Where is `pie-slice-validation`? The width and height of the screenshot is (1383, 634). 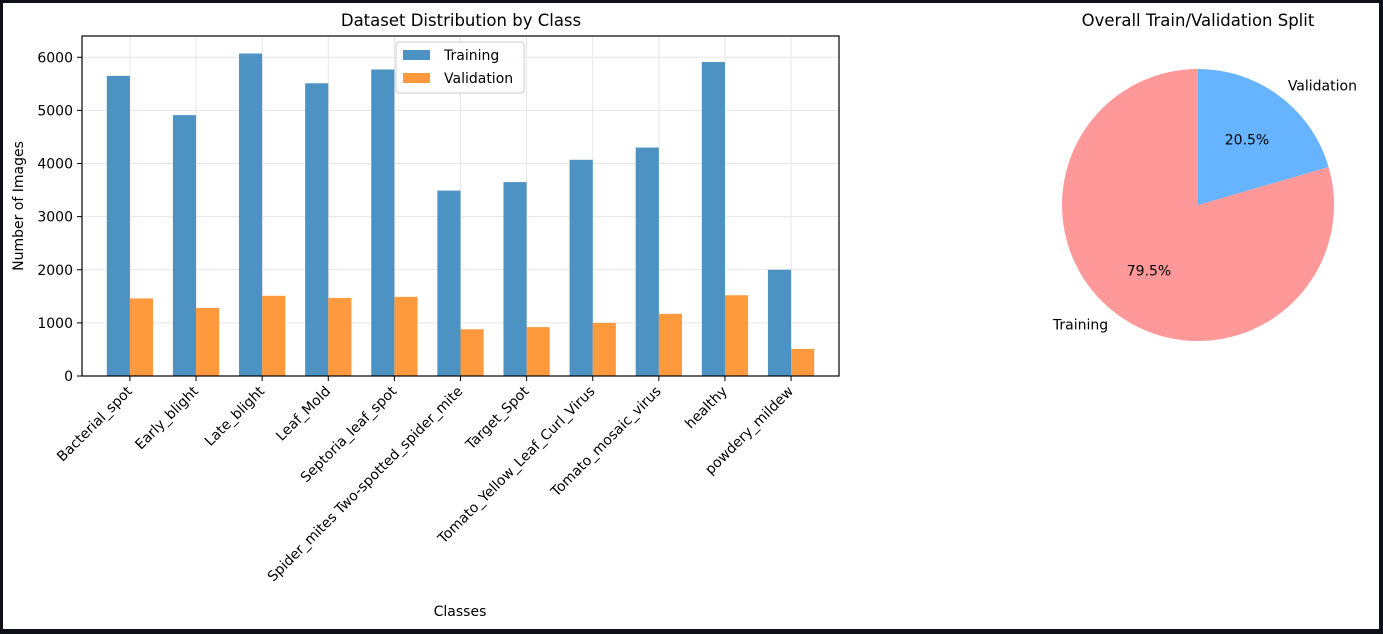 pie-slice-validation is located at coordinates (1263, 137).